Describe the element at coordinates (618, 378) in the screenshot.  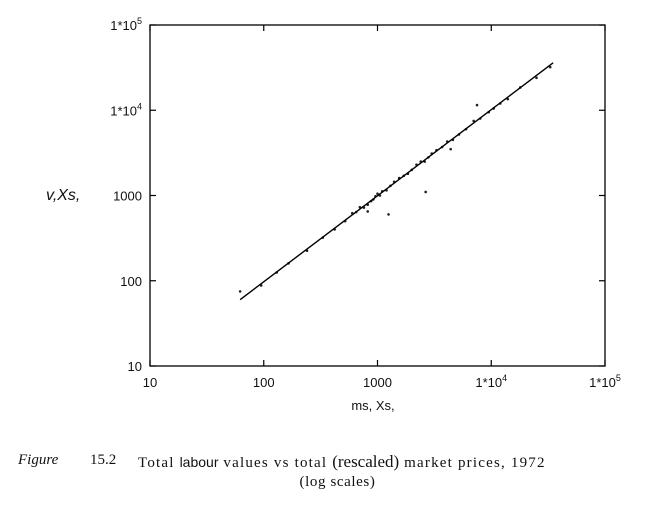
I see `x-tick-superscript: 5` at that location.